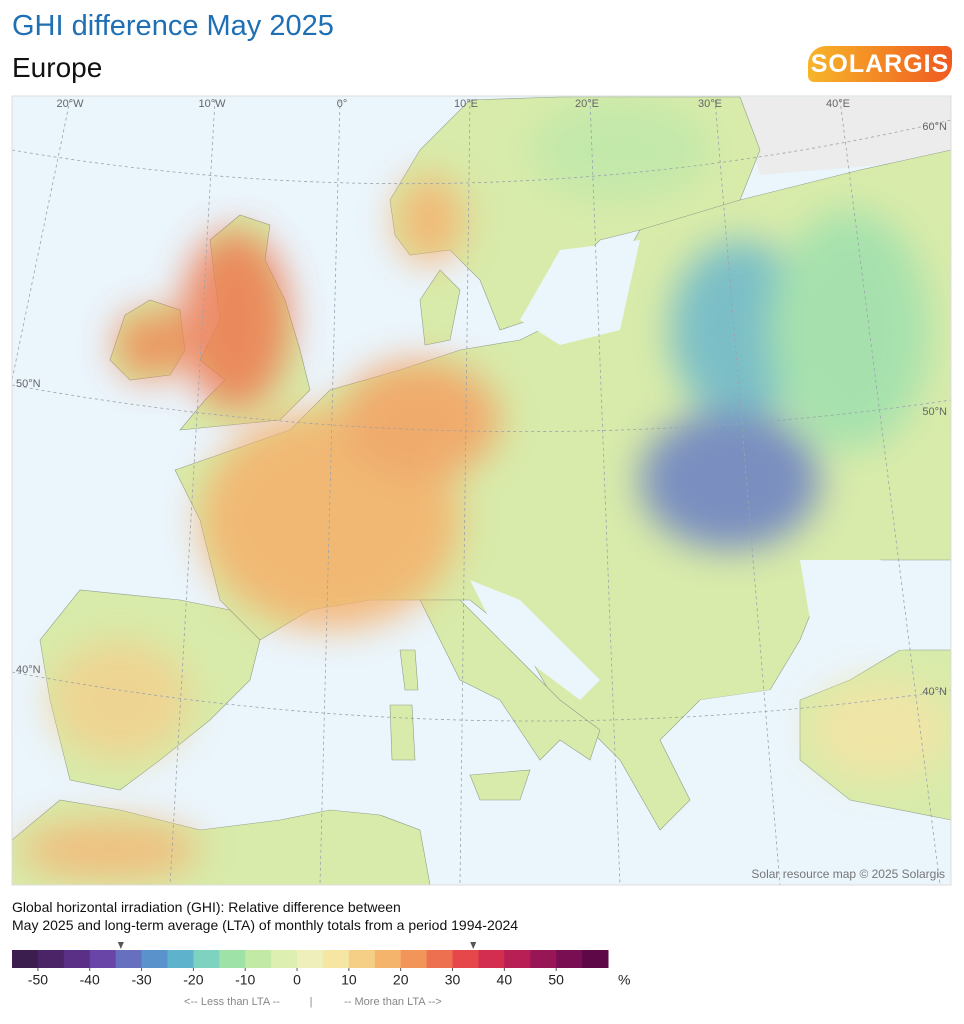  I want to click on legend-tick-label: 40, so click(505, 980).